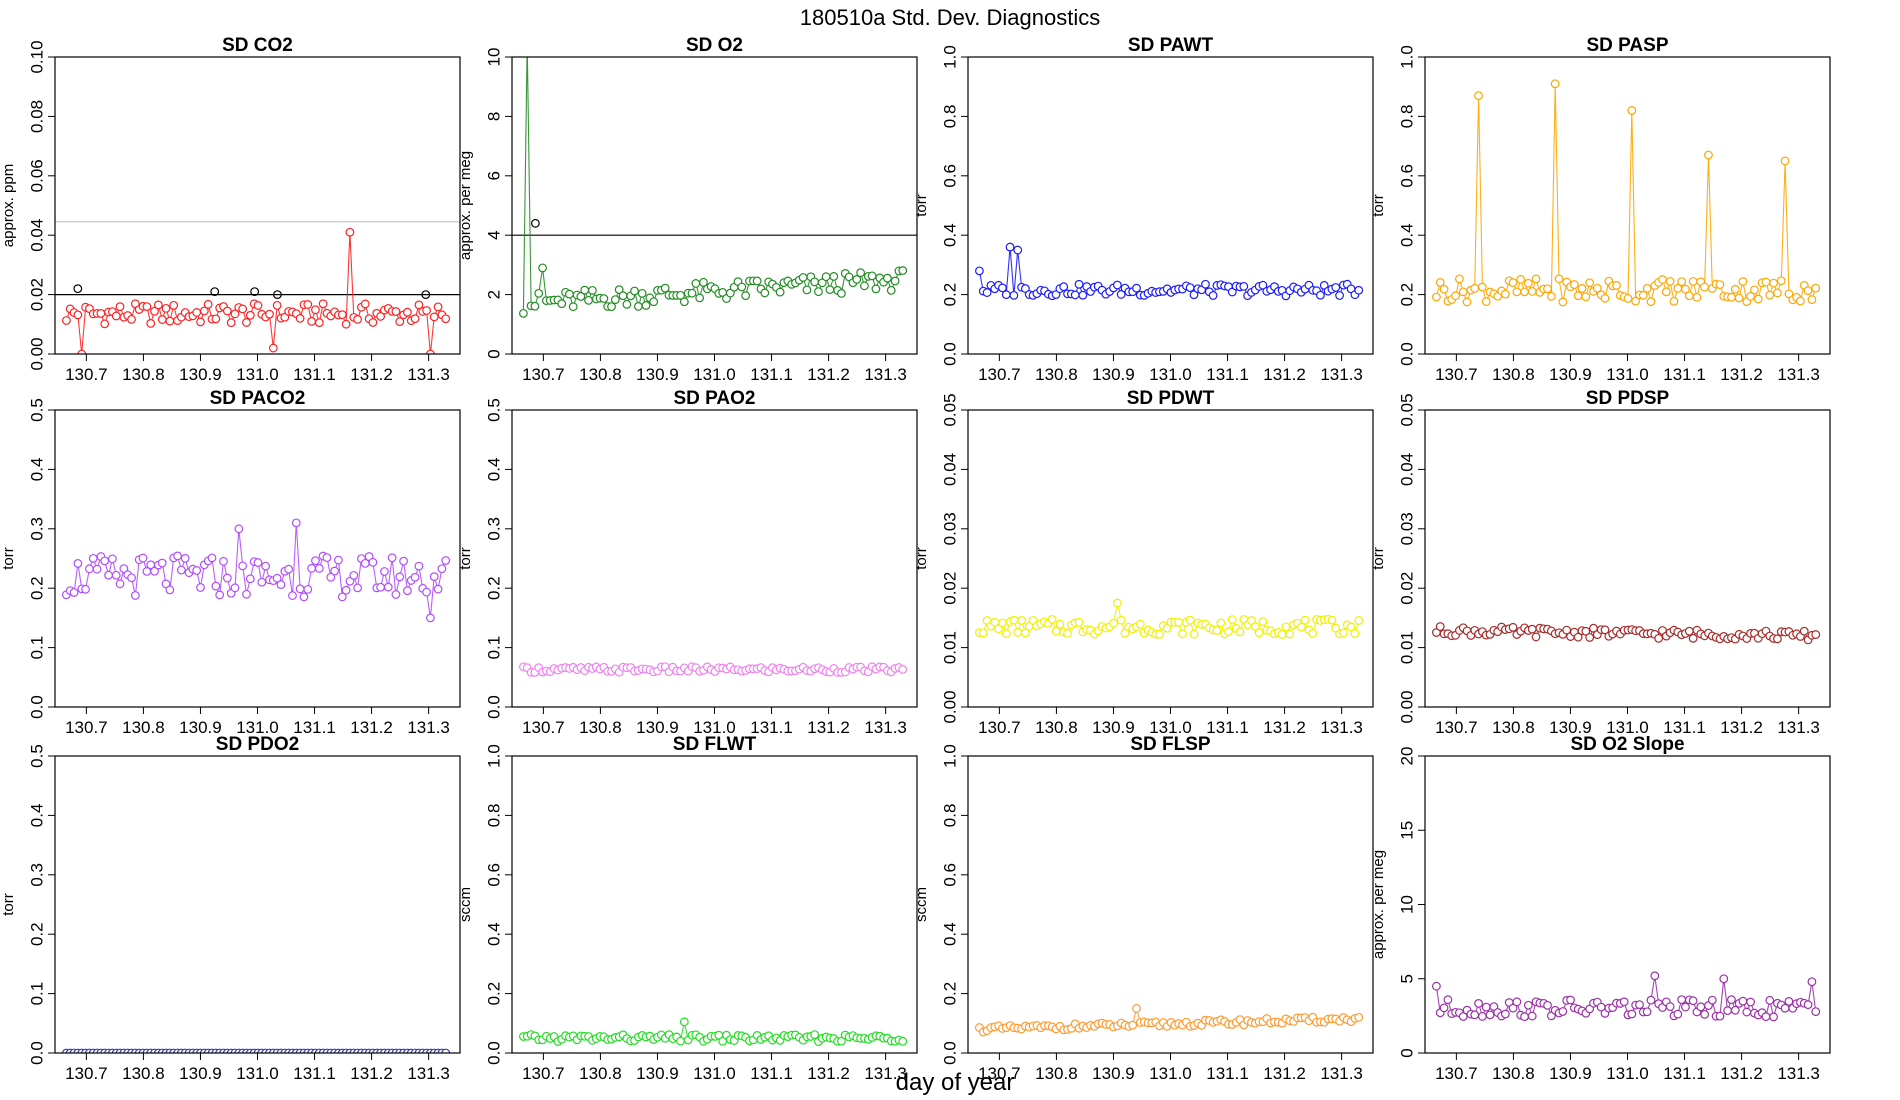  What do you see at coordinates (1407, 588) in the screenshot?
I see `y-tick-label: 0.02` at bounding box center [1407, 588].